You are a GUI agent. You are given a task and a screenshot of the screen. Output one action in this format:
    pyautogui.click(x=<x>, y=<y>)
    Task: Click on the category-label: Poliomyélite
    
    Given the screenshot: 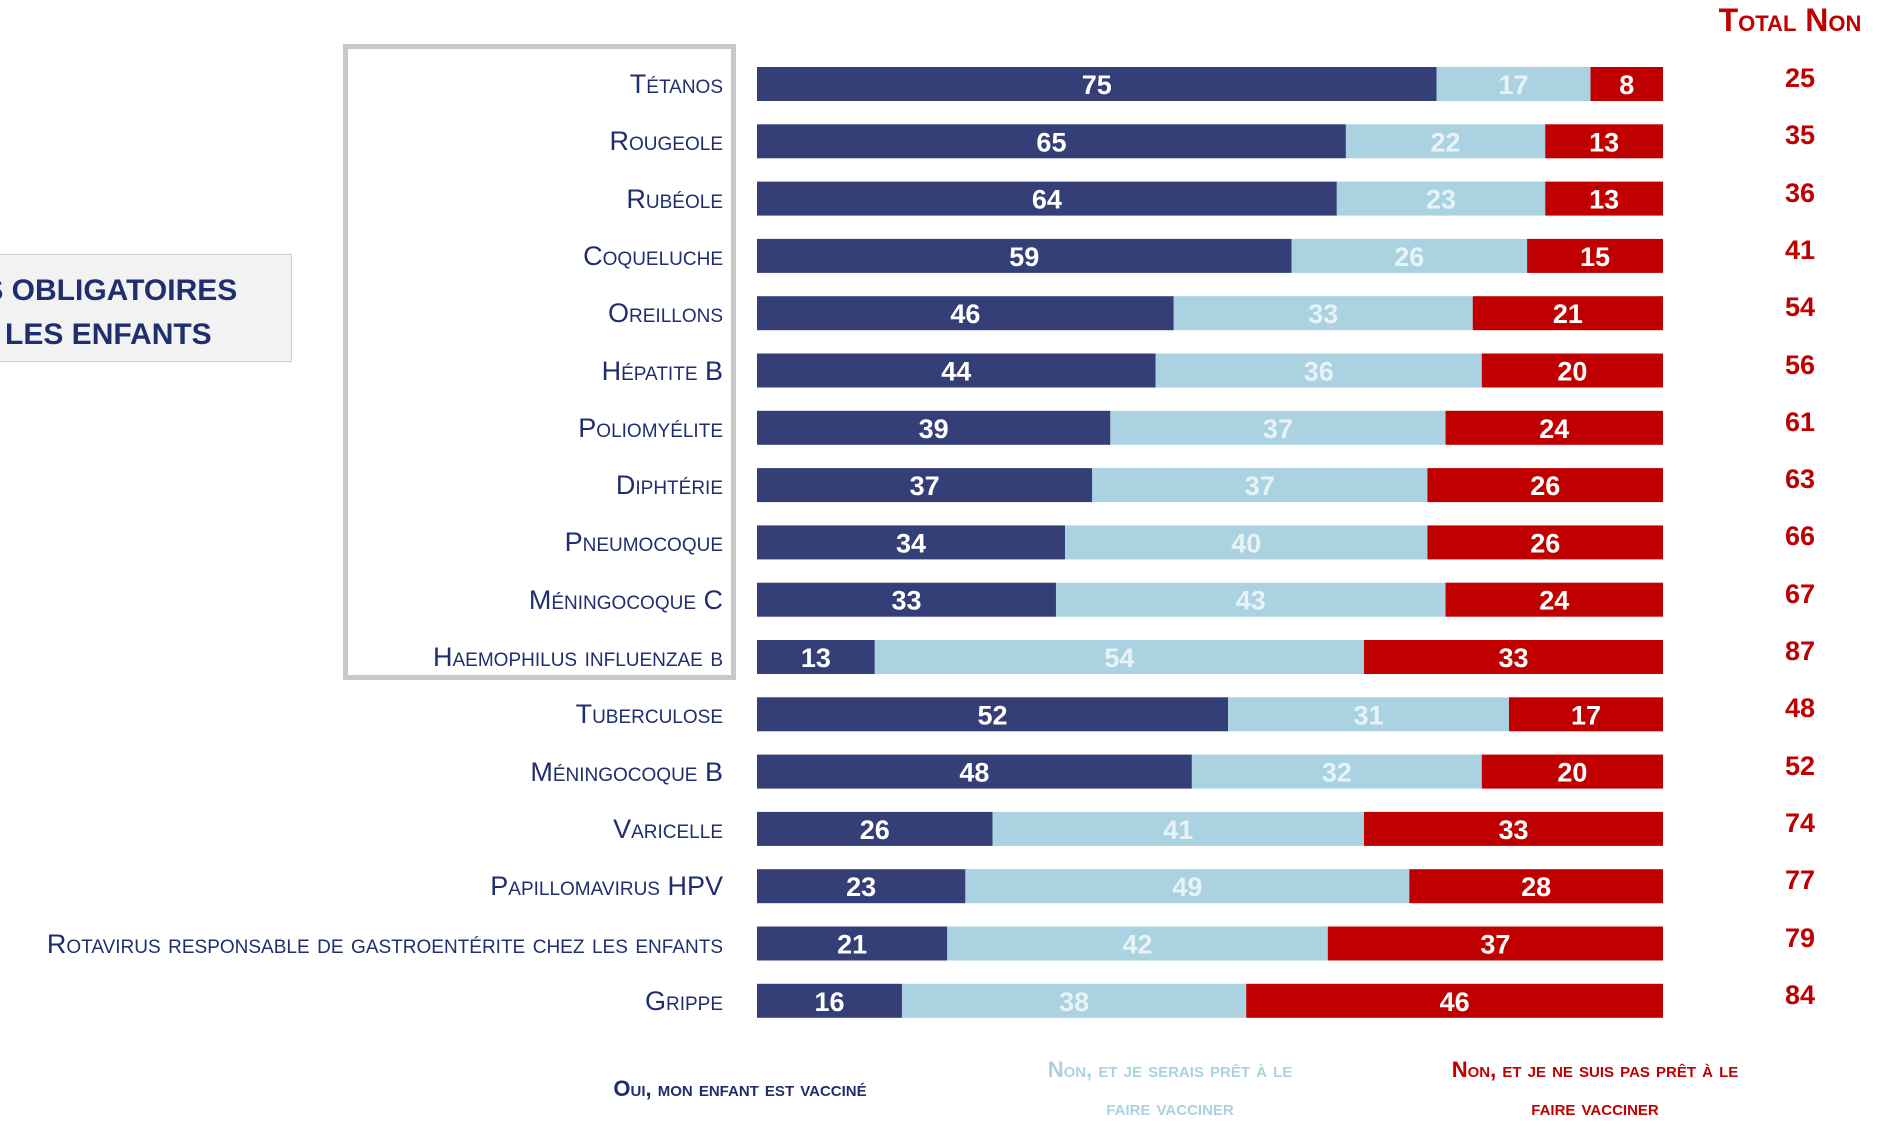 What is the action you would take?
    pyautogui.click(x=650, y=427)
    